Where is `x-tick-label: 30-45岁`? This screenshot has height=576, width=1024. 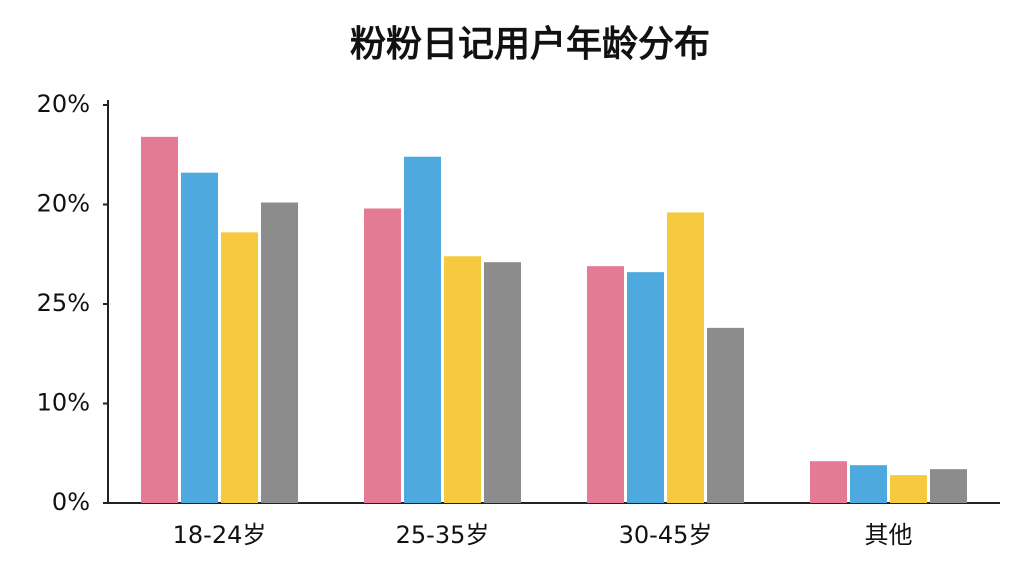 x-tick-label: 30-45岁 is located at coordinates (666, 535).